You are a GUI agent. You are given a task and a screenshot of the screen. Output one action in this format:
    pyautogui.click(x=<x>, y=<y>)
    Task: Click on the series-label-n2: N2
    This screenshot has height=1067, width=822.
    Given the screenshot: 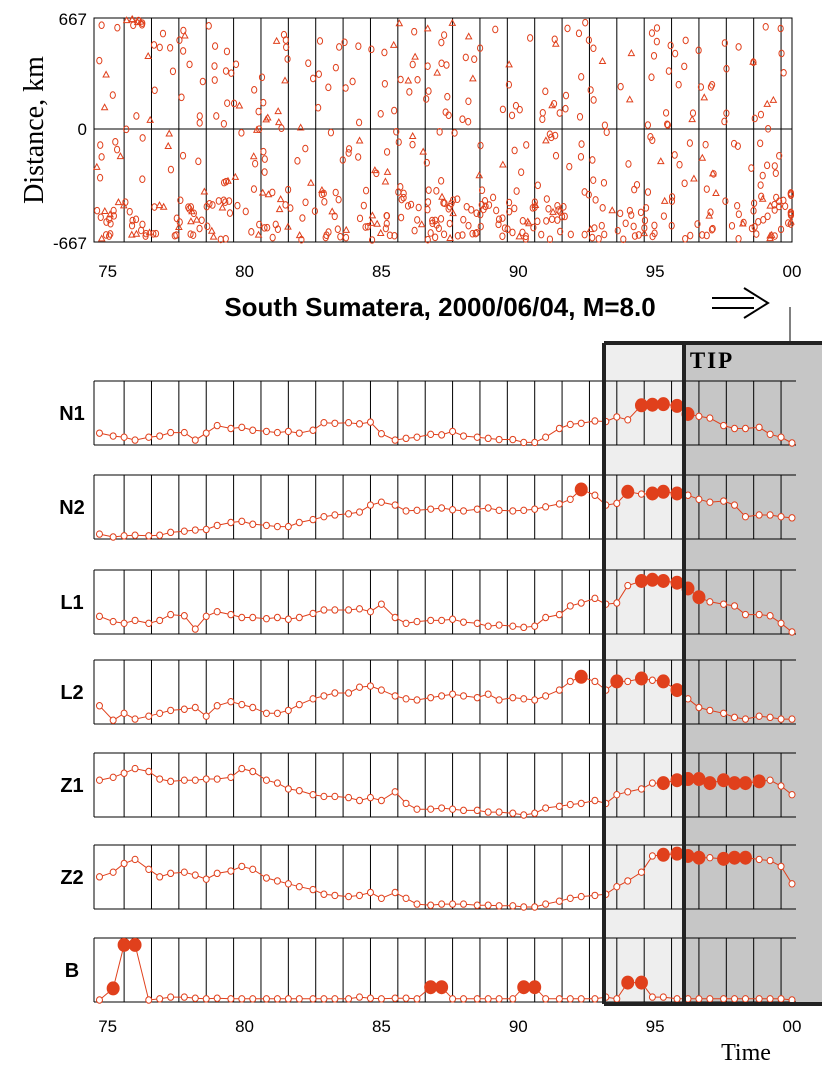 What is the action you would take?
    pyautogui.click(x=72, y=508)
    